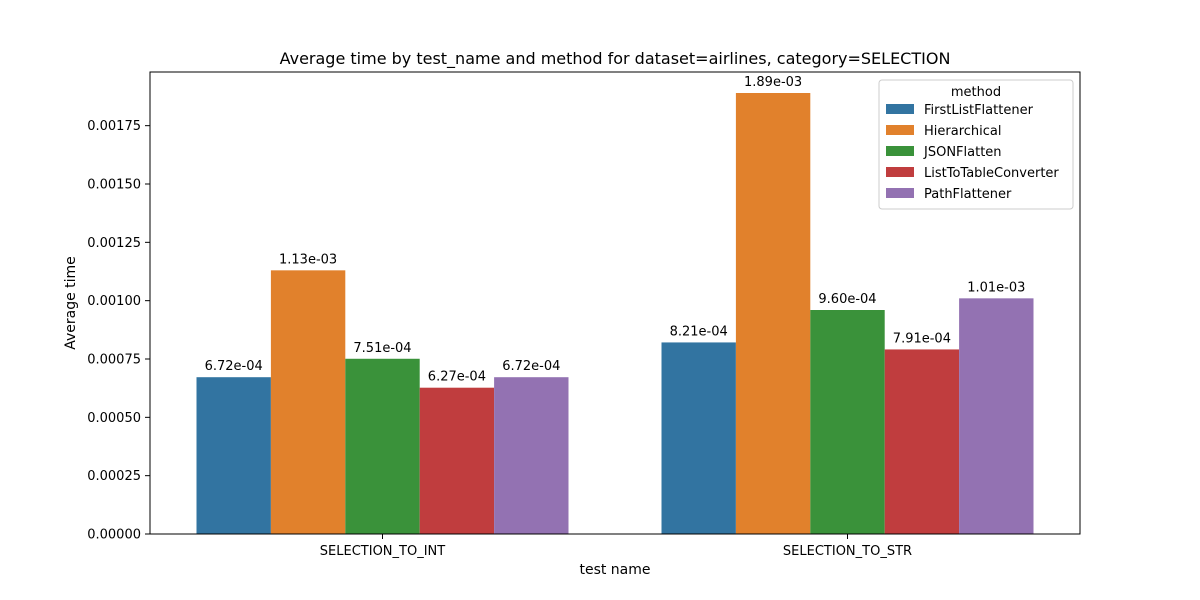  What do you see at coordinates (114, 126) in the screenshot?
I see `y-tick-label: 0.00175` at bounding box center [114, 126].